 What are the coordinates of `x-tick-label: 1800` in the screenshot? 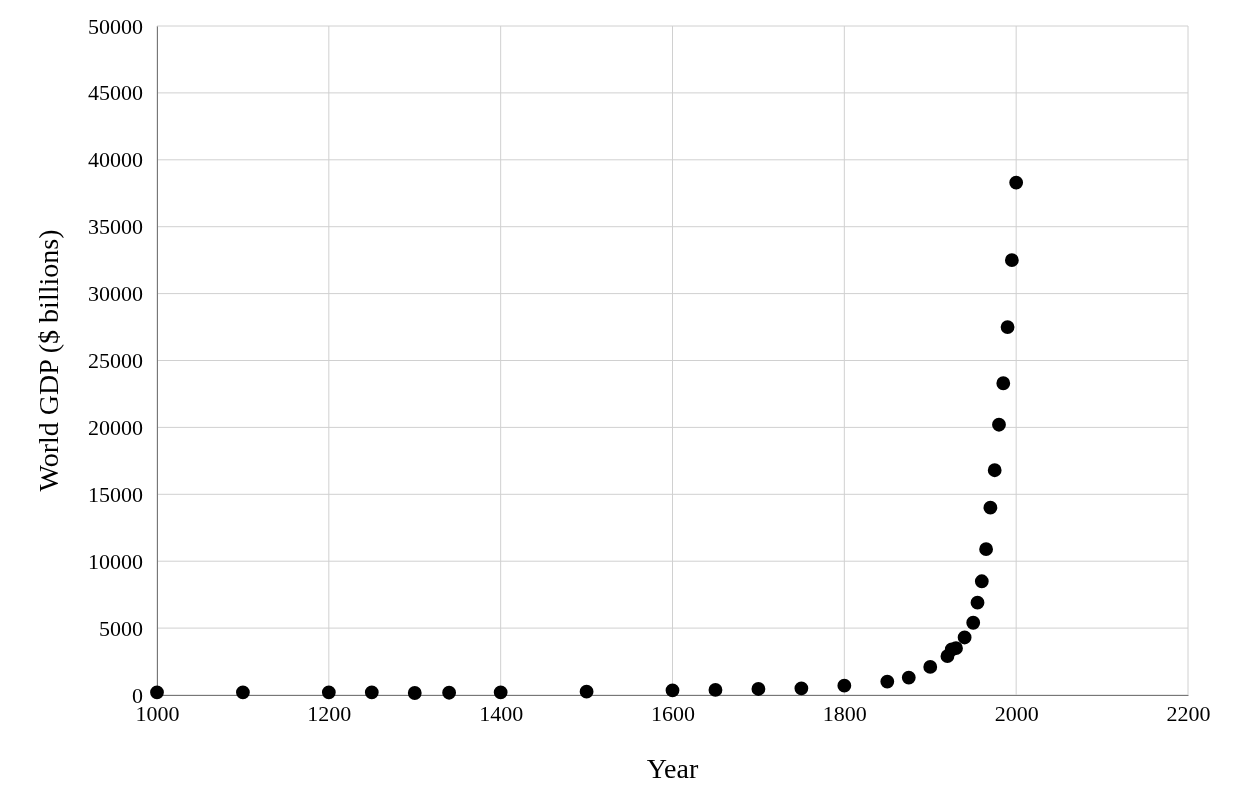 It's located at (844, 713).